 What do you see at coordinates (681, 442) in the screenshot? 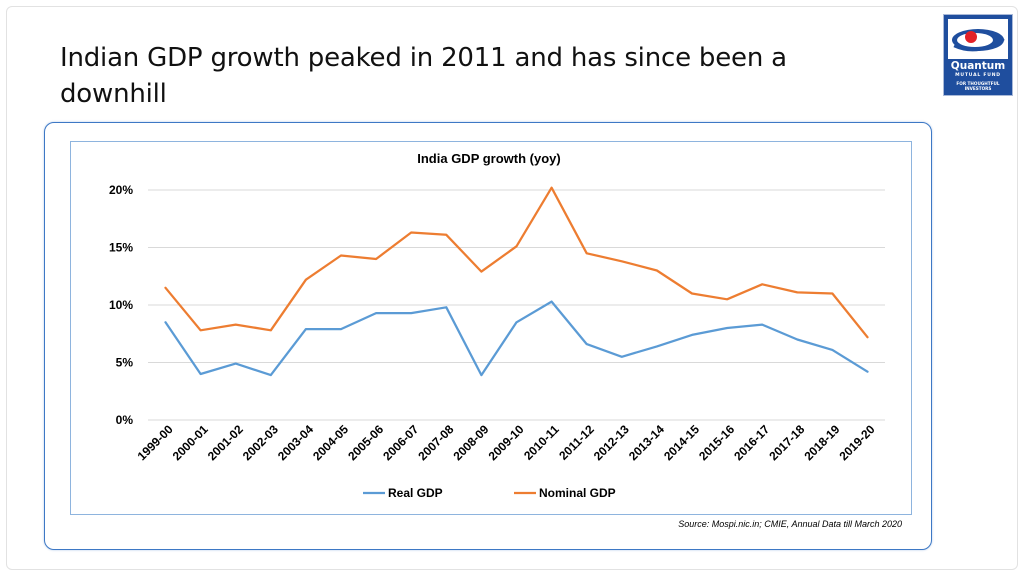
I see `x-tick-label: 2014-15` at bounding box center [681, 442].